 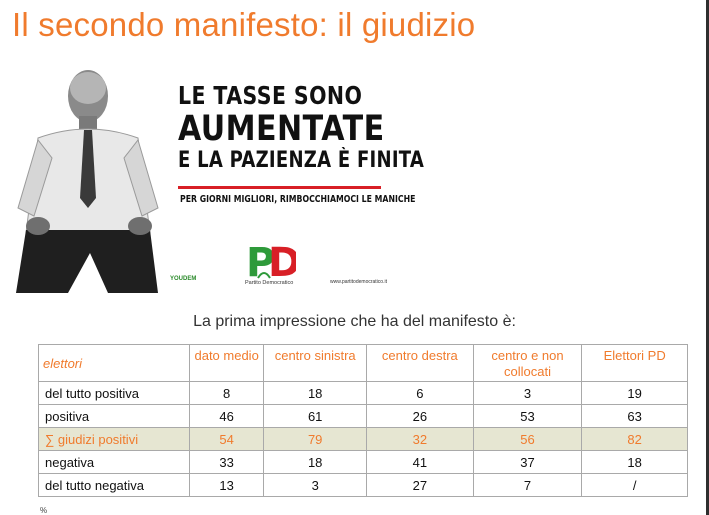 I want to click on pd-logo-letter-d: D, so click(x=282, y=263).